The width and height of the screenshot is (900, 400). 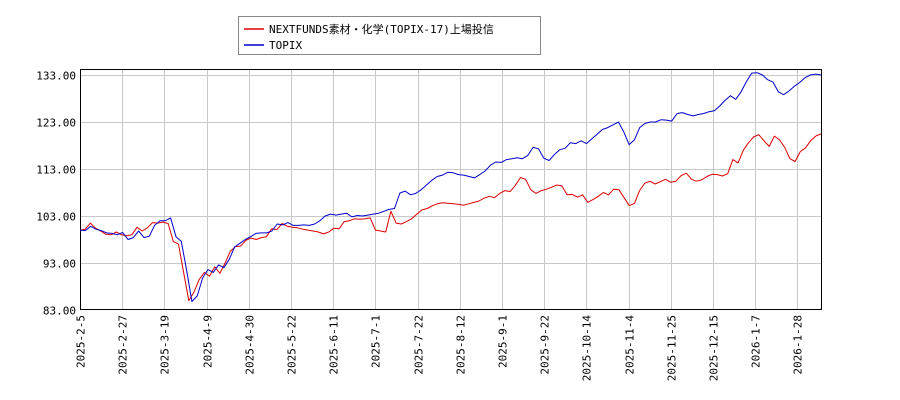 I want to click on x-tick-label: 2025-3-19, so click(x=165, y=345).